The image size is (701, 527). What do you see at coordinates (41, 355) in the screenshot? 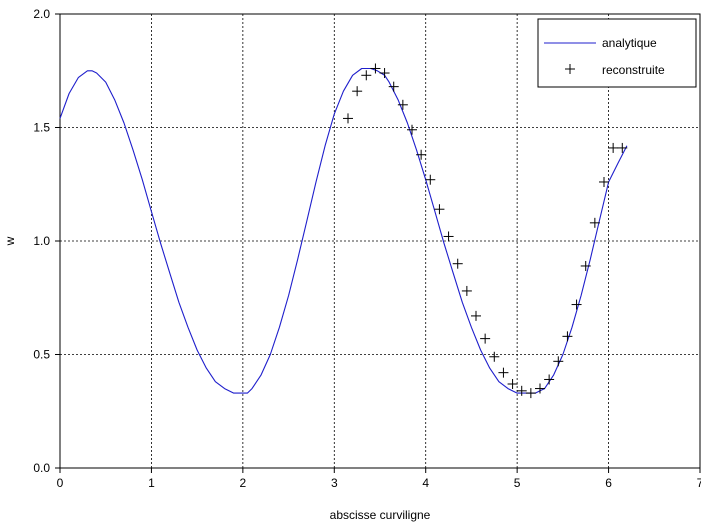
I see `y-tick-label: 0.5` at bounding box center [41, 355].